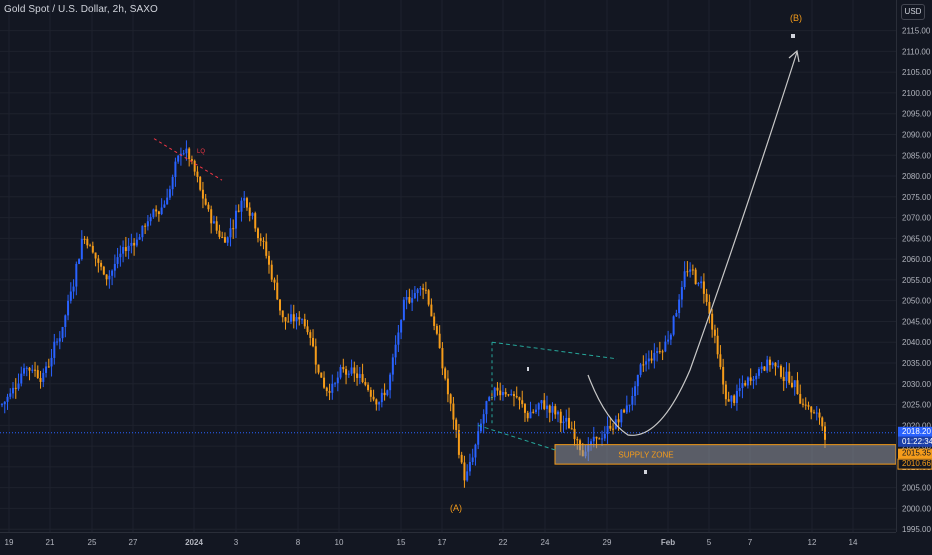 This screenshot has width=932, height=555. Describe the element at coordinates (194, 542) in the screenshot. I see `time-tick-label: 2024` at that location.